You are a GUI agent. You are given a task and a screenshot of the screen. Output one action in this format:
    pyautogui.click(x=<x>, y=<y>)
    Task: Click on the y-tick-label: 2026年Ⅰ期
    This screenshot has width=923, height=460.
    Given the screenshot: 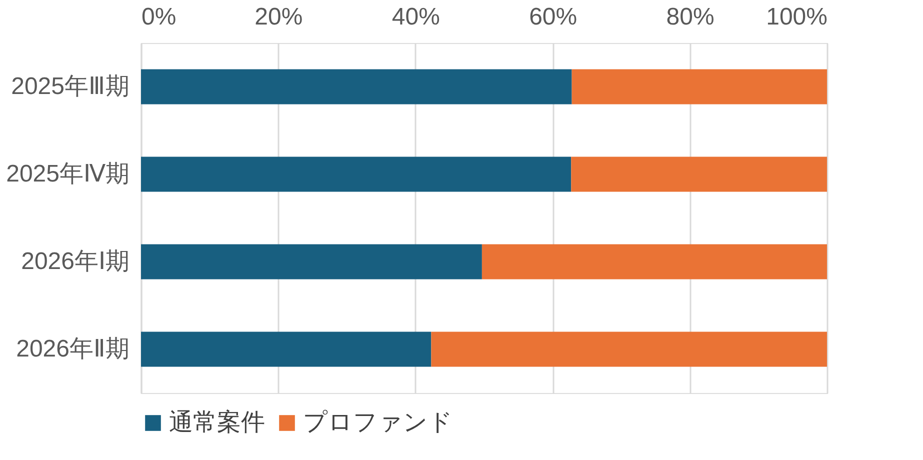 What is the action you would take?
    pyautogui.click(x=75, y=261)
    